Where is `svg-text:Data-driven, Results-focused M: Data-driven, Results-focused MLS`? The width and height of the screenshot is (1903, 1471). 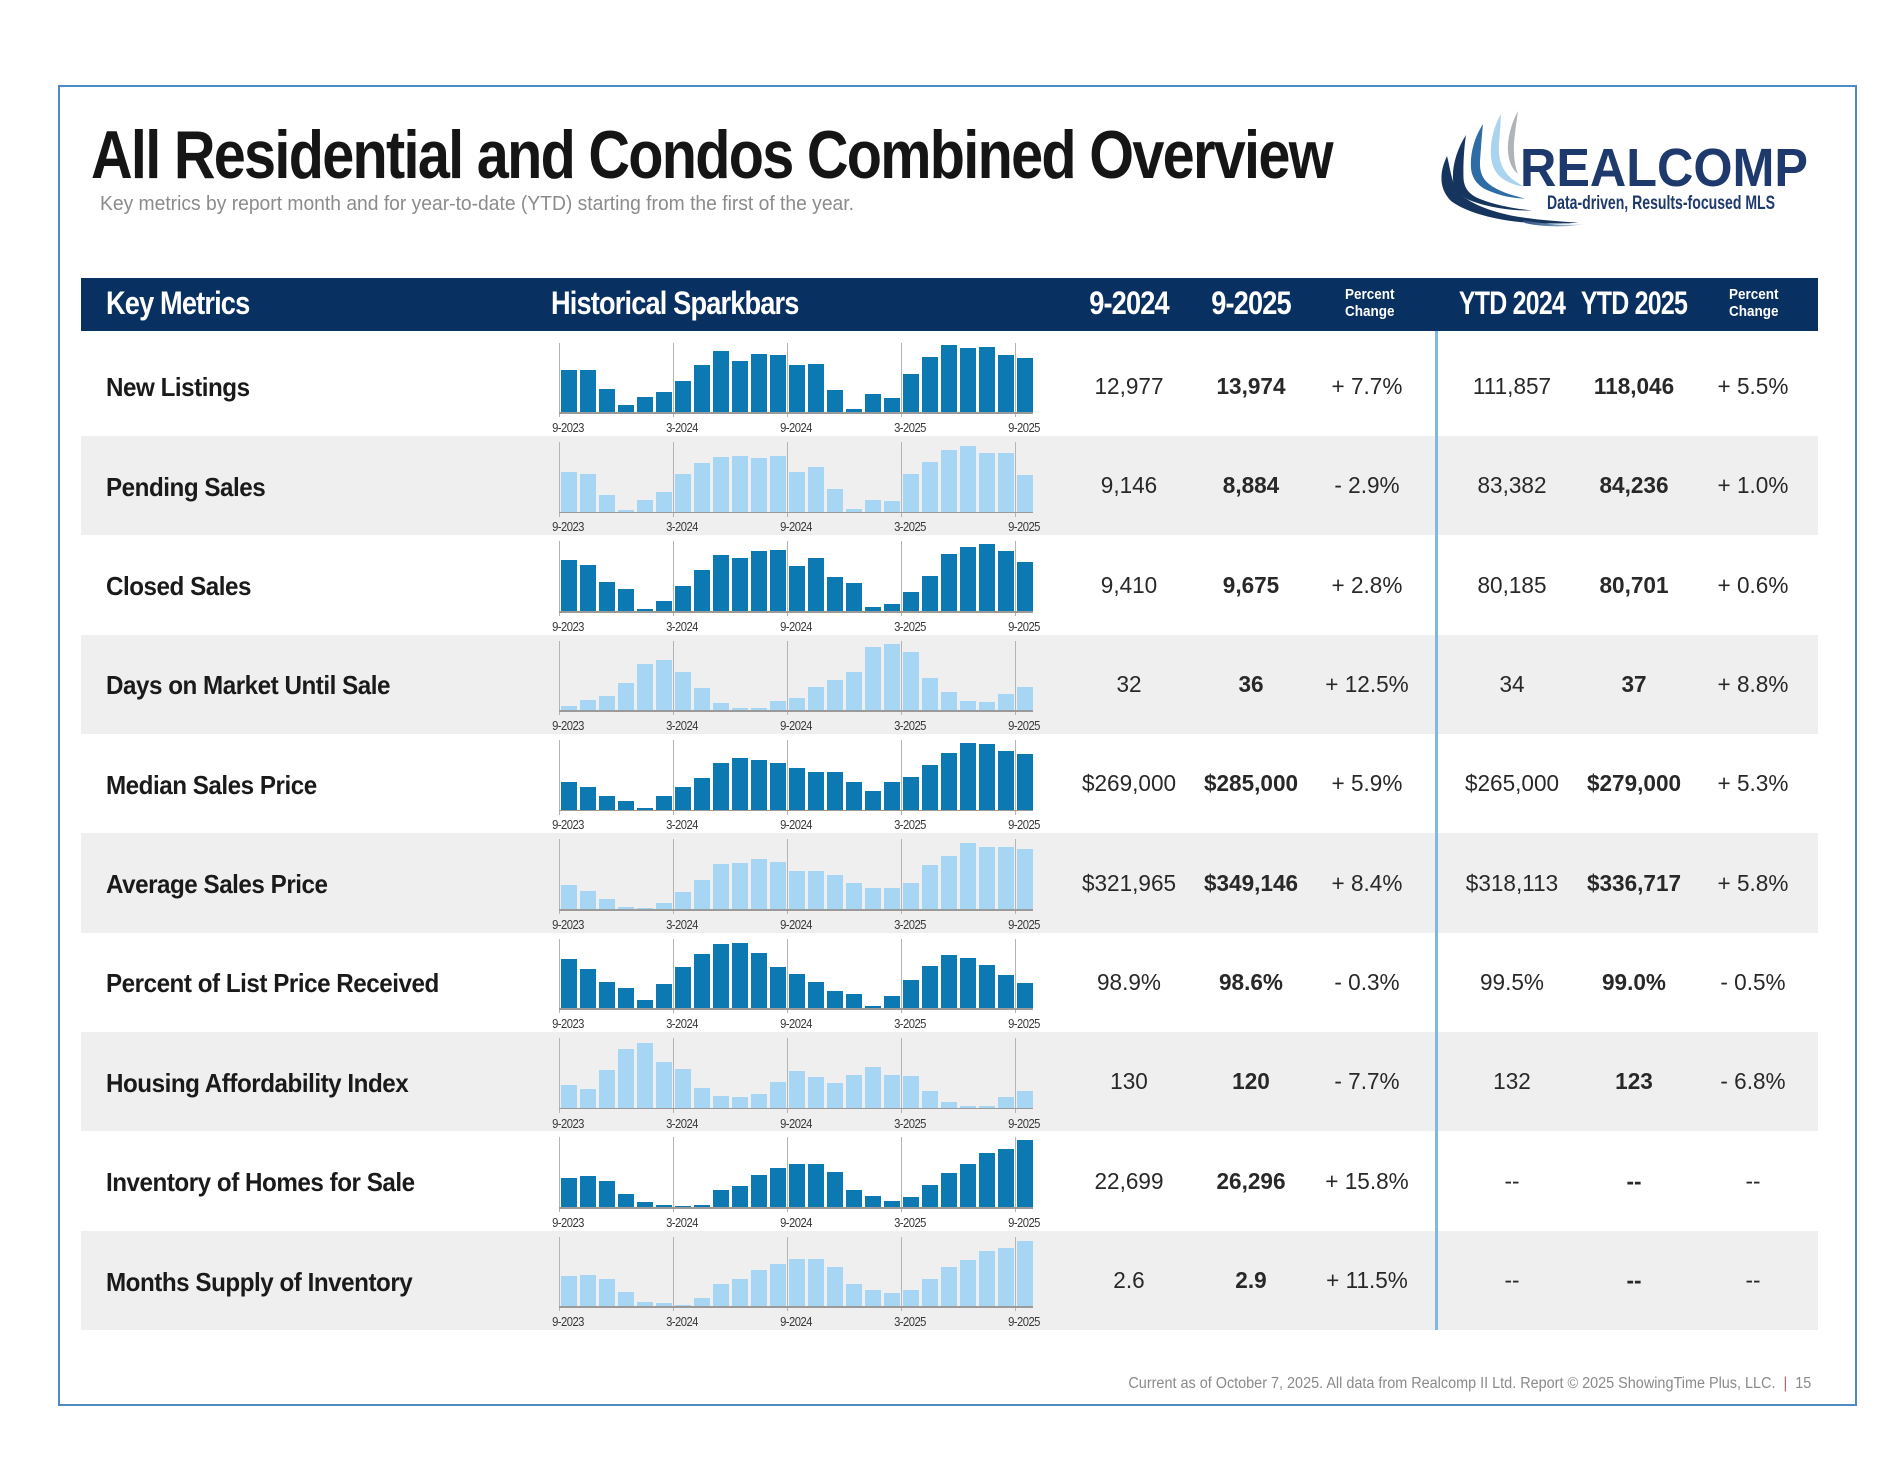 svg-text:Data-driven, Results-focused M: Data-driven, Results-focused MLS is located at coordinates (1661, 203).